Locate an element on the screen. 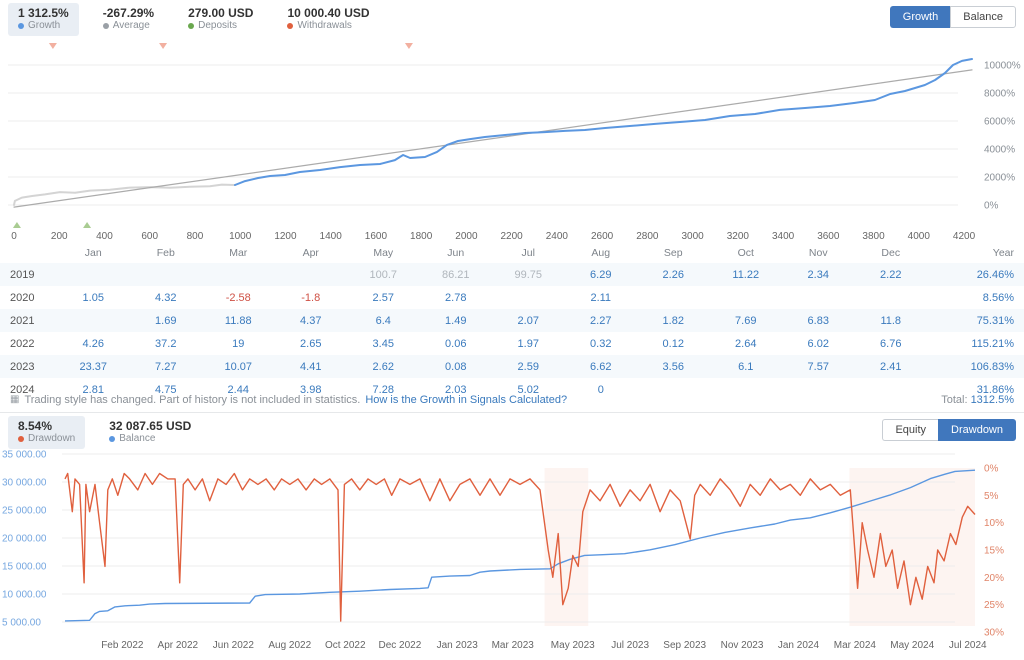 This screenshot has height=660, width=1024. button-growth: Growth is located at coordinates (920, 17).